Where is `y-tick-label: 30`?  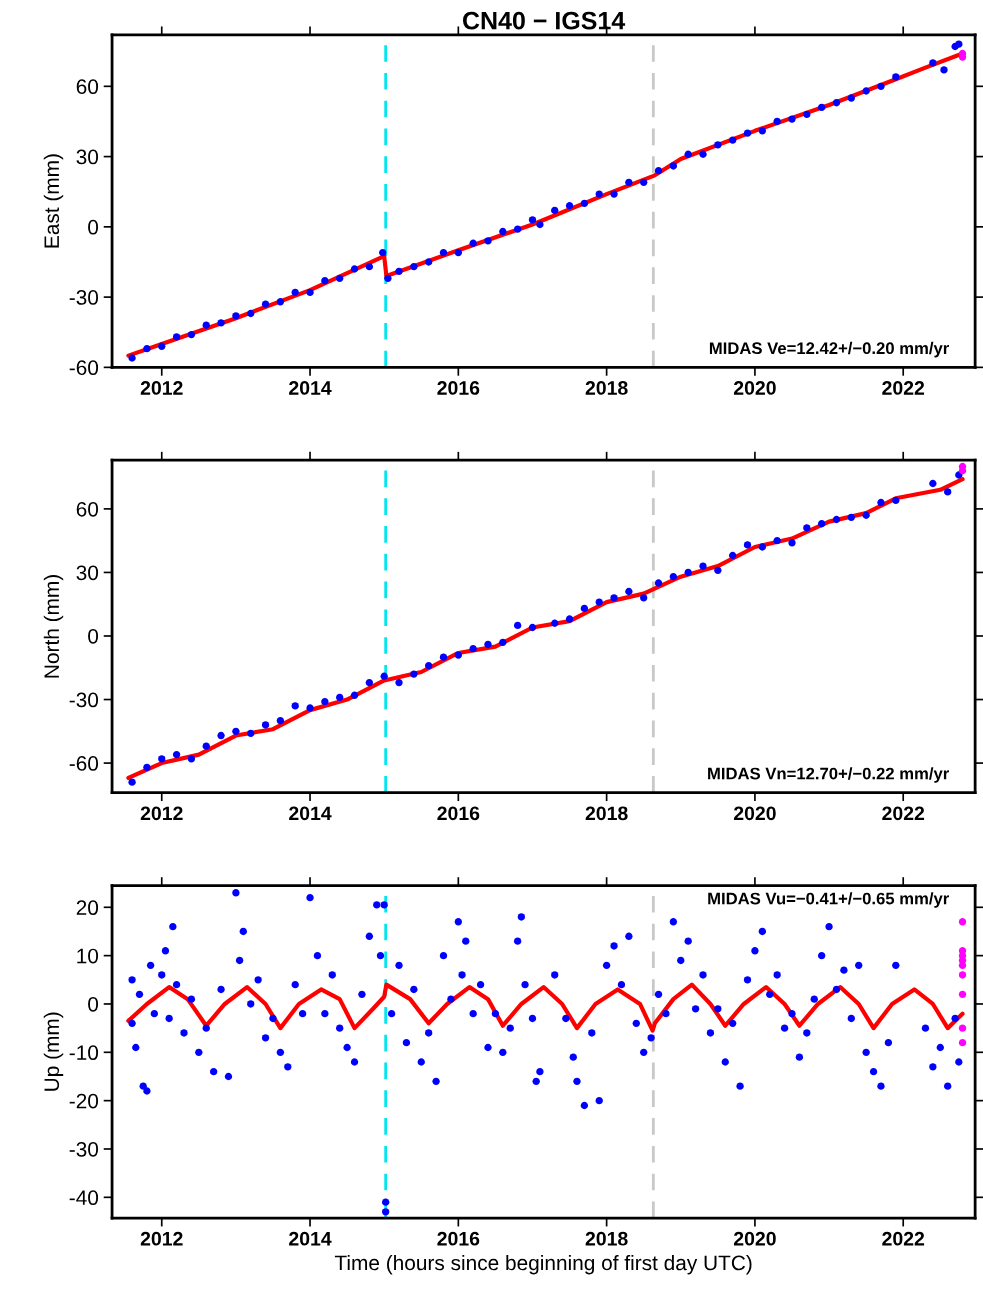
y-tick-label: 30 is located at coordinates (87, 573).